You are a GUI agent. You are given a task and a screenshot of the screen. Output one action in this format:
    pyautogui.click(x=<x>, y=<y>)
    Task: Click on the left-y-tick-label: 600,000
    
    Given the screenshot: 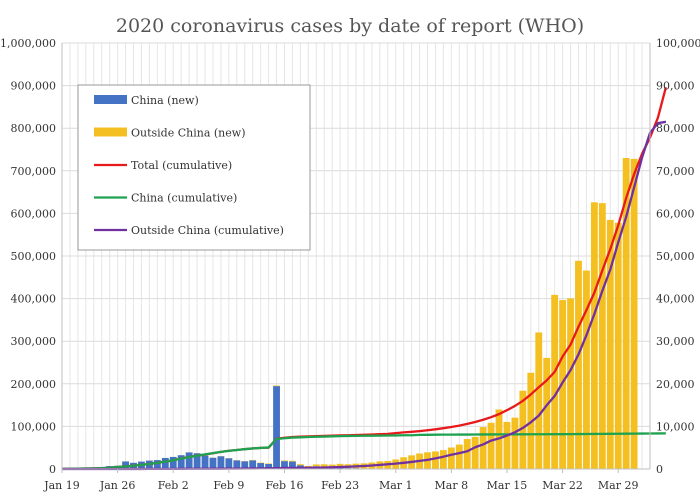 What is the action you would take?
    pyautogui.click(x=34, y=213)
    